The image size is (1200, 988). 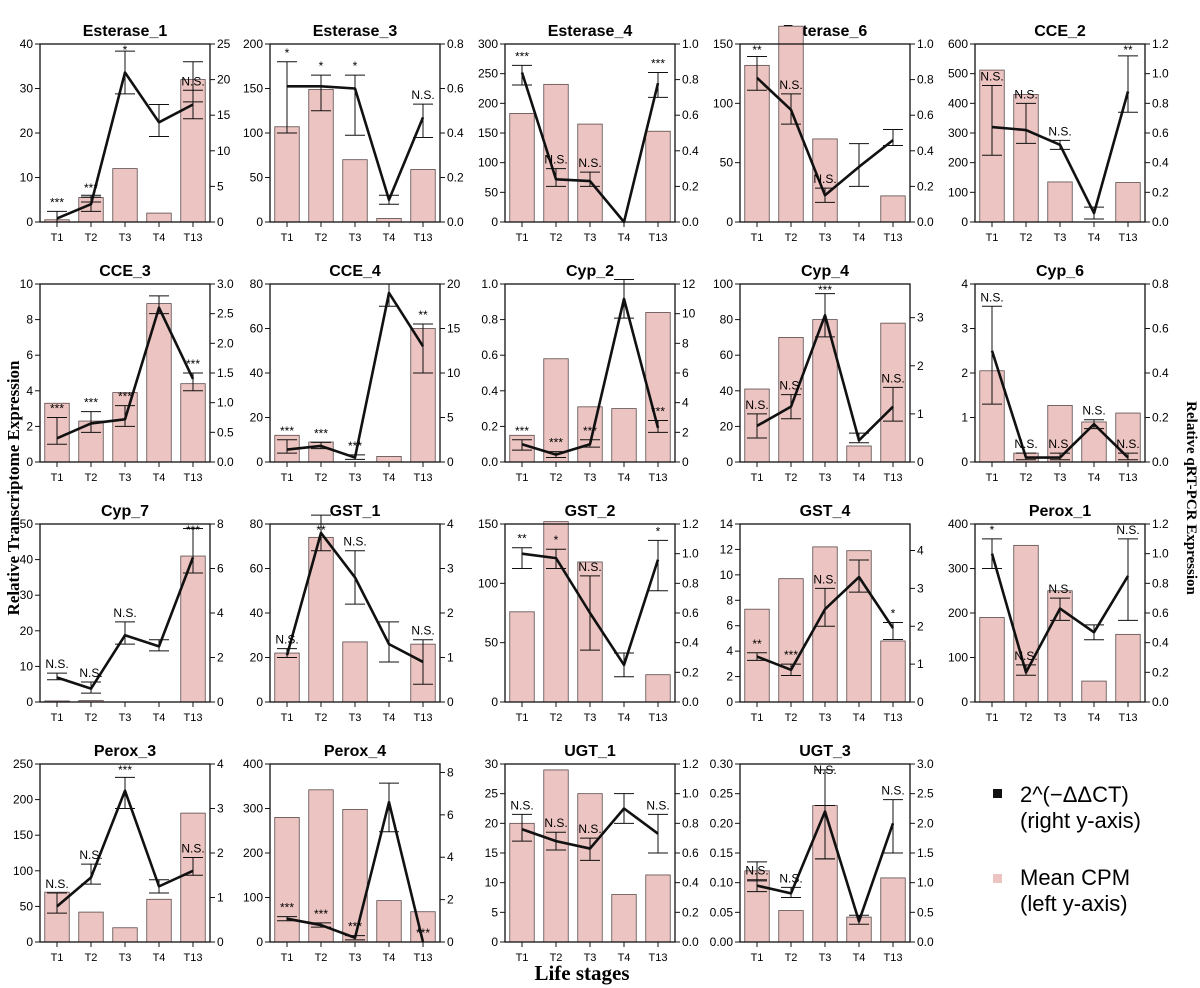 What do you see at coordinates (925, 853) in the screenshot?
I see `right-tick-label: 1.5` at bounding box center [925, 853].